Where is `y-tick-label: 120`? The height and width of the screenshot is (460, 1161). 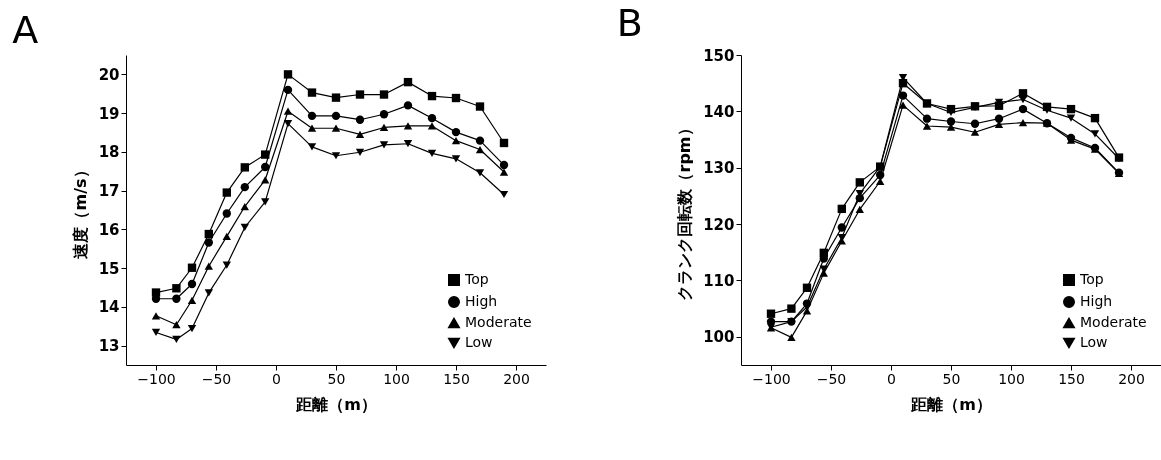
y-tick-label: 120 is located at coordinates (719, 224).